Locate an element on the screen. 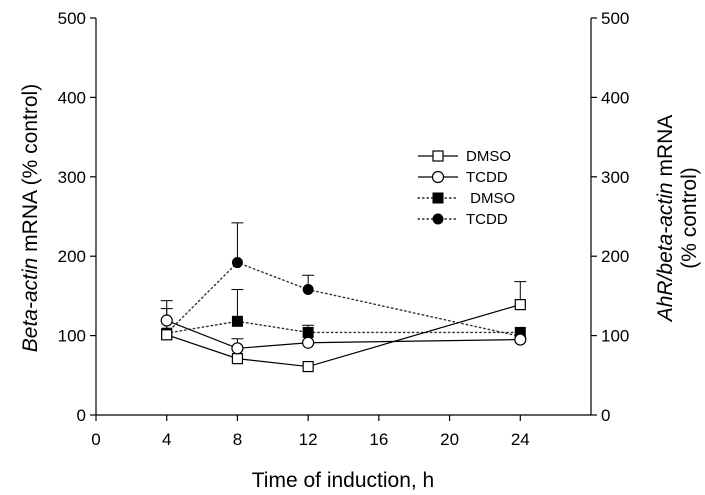 The height and width of the screenshot is (495, 705). x-tick-label: 12 is located at coordinates (308, 439).